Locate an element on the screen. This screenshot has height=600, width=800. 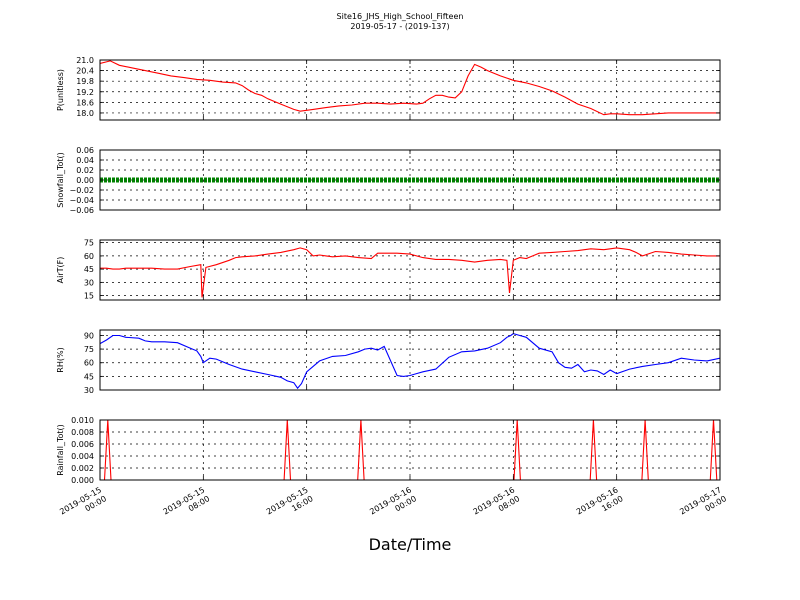
y-tick-label-2-6: −0.06 is located at coordinates (81, 210).